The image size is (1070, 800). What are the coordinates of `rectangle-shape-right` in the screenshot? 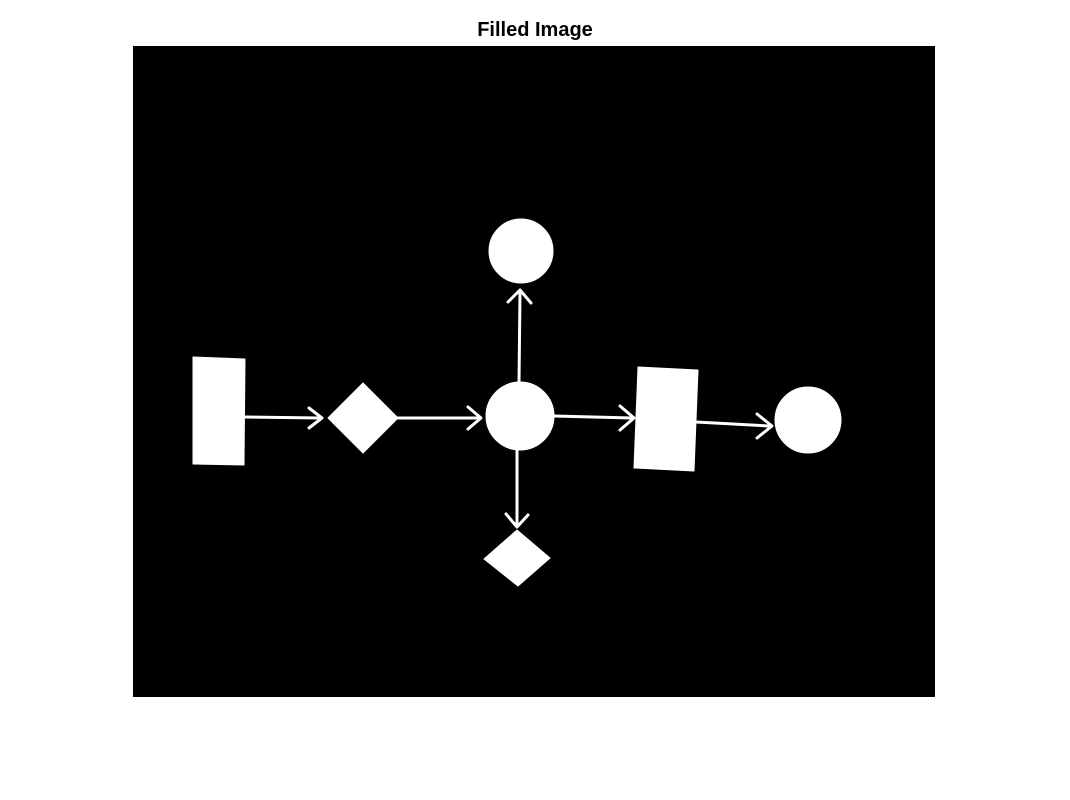 It's located at (666, 419).